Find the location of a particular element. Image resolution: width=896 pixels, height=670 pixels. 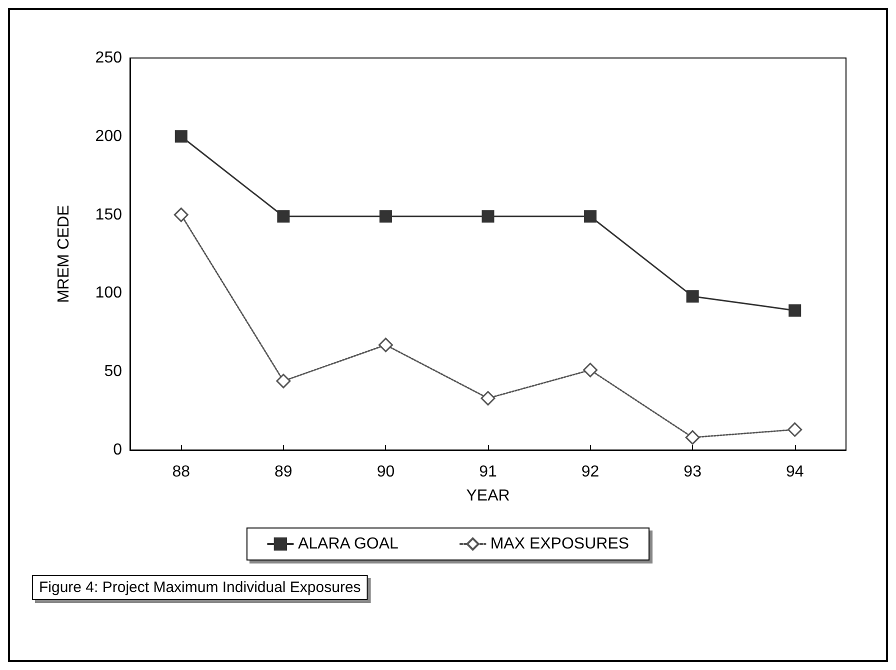

x-tick-label: 94 is located at coordinates (795, 472).